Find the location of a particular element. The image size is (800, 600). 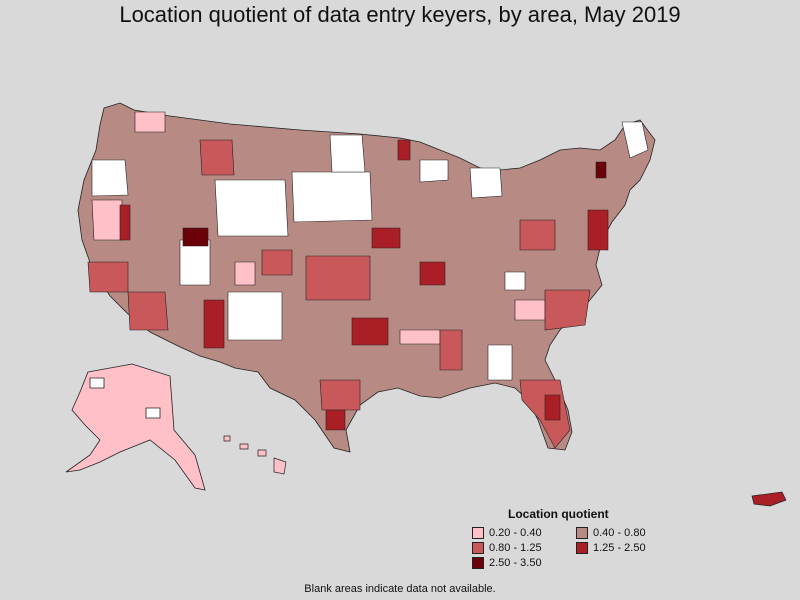

region-georgia-light is located at coordinates (530, 310).